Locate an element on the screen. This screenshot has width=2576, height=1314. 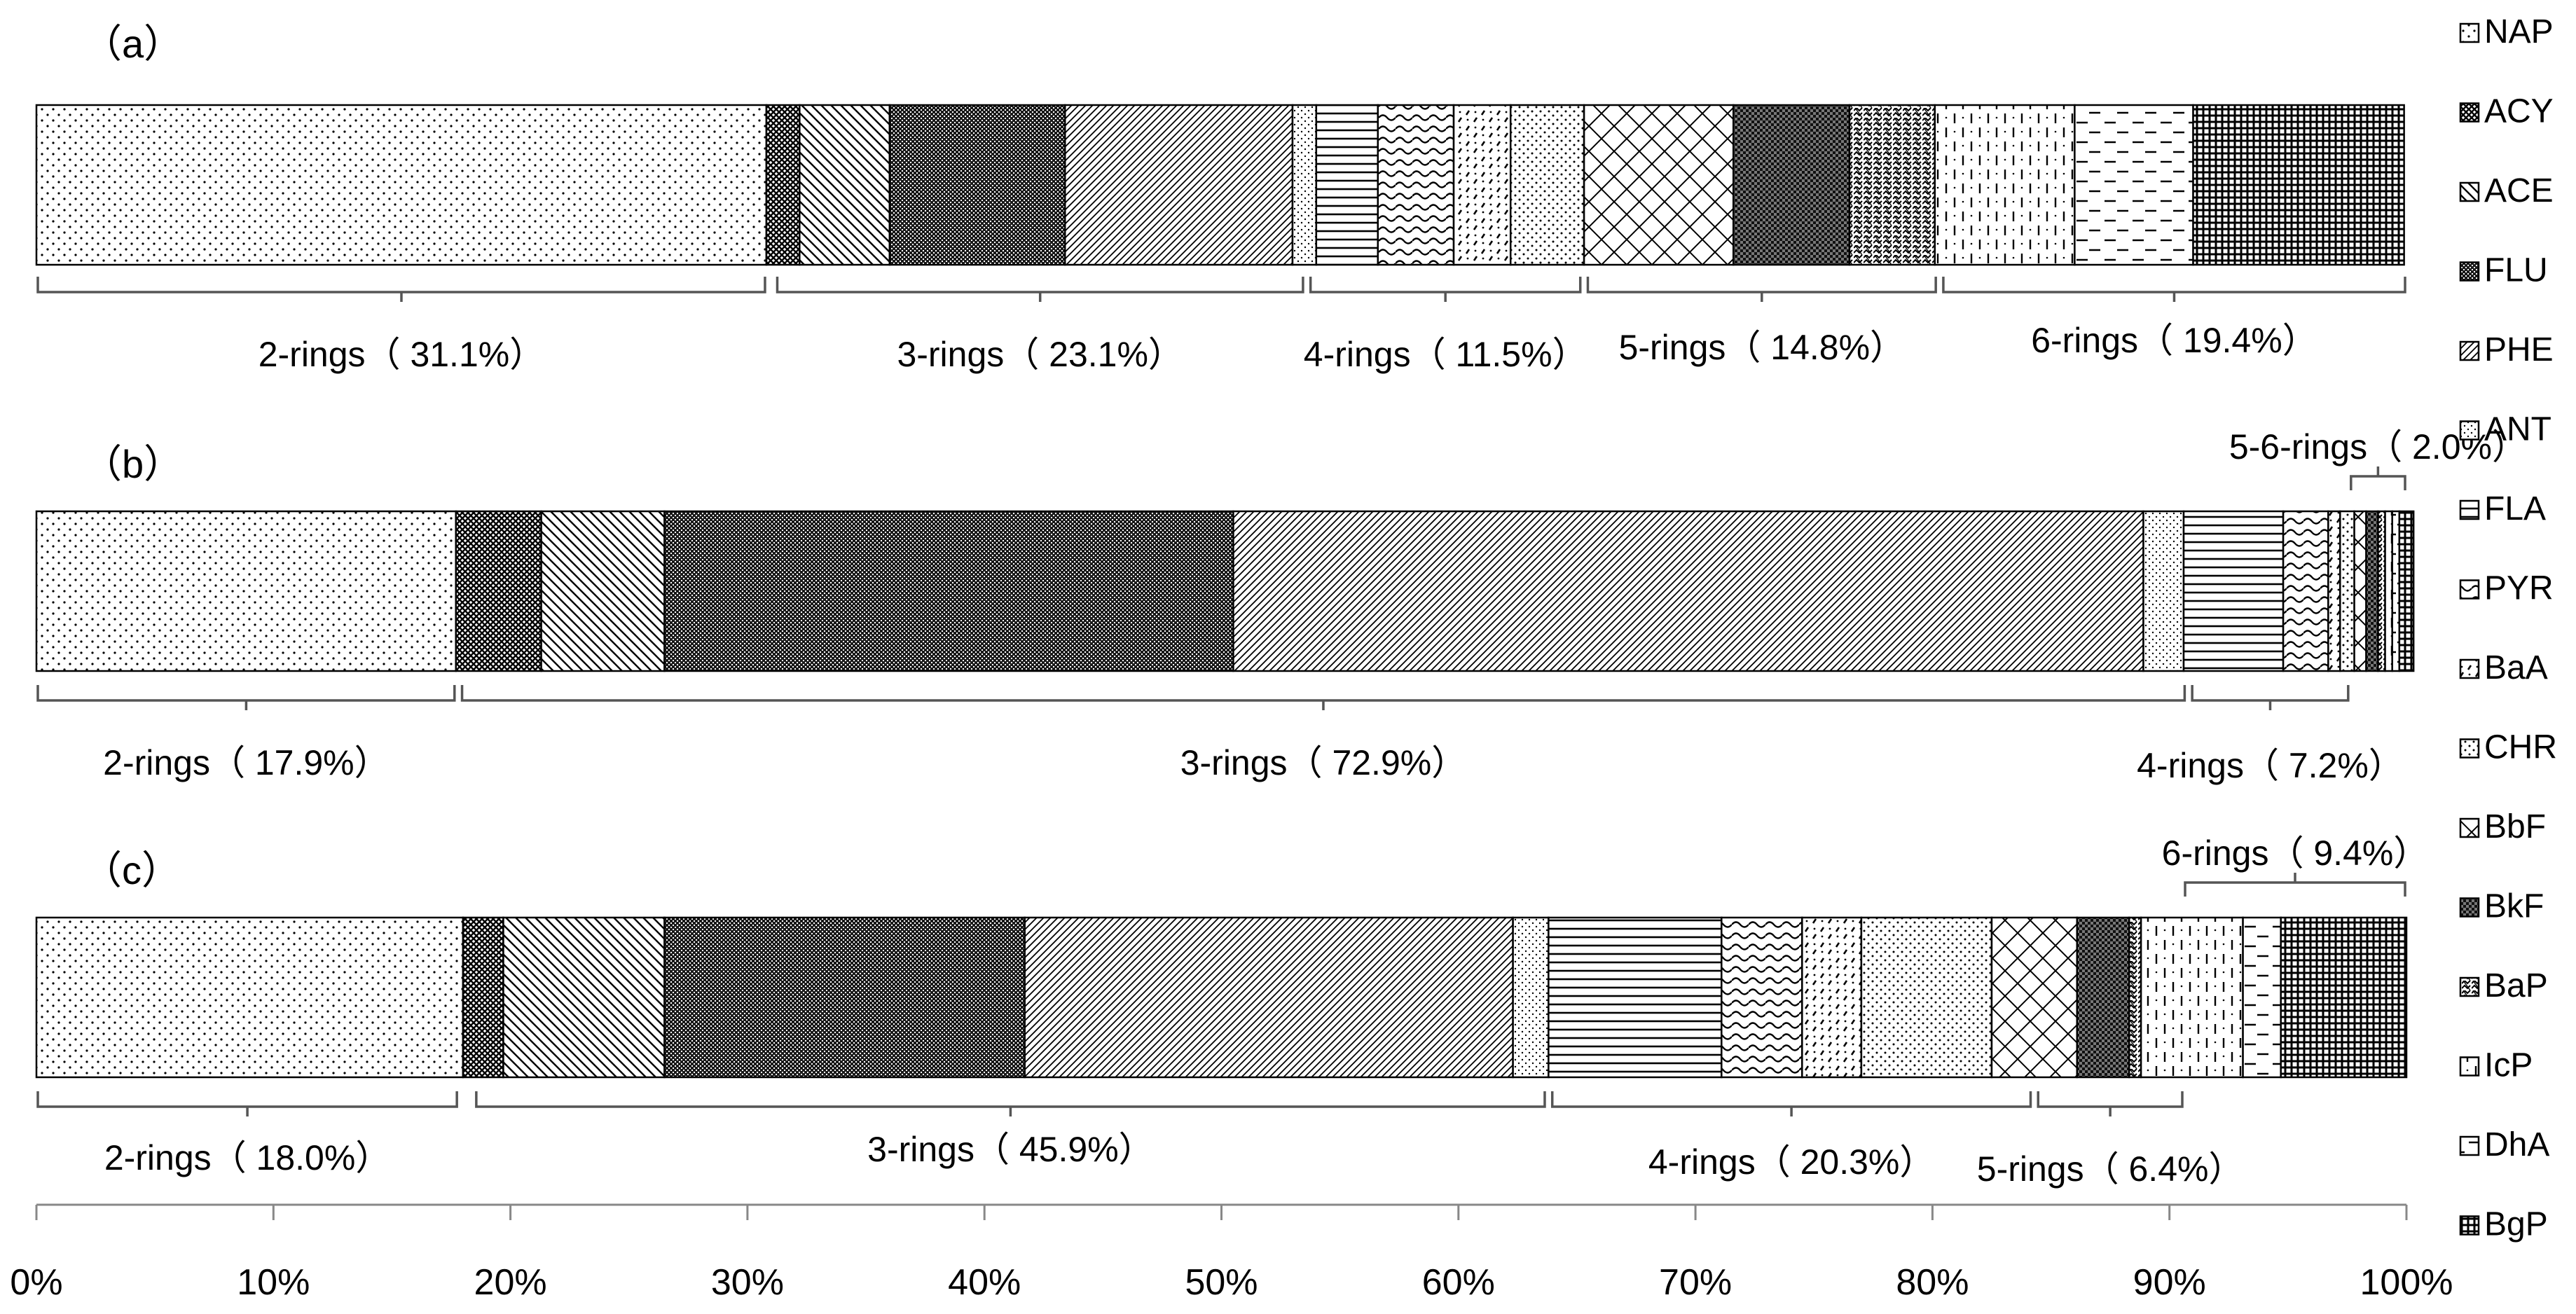
x-tick-label: 70% is located at coordinates (1695, 1283).